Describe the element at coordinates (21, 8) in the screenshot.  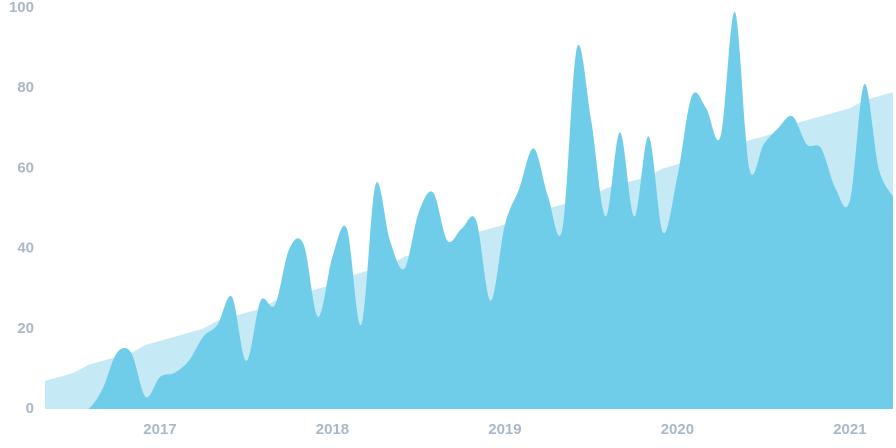
I see `y-tick-label: 100` at that location.